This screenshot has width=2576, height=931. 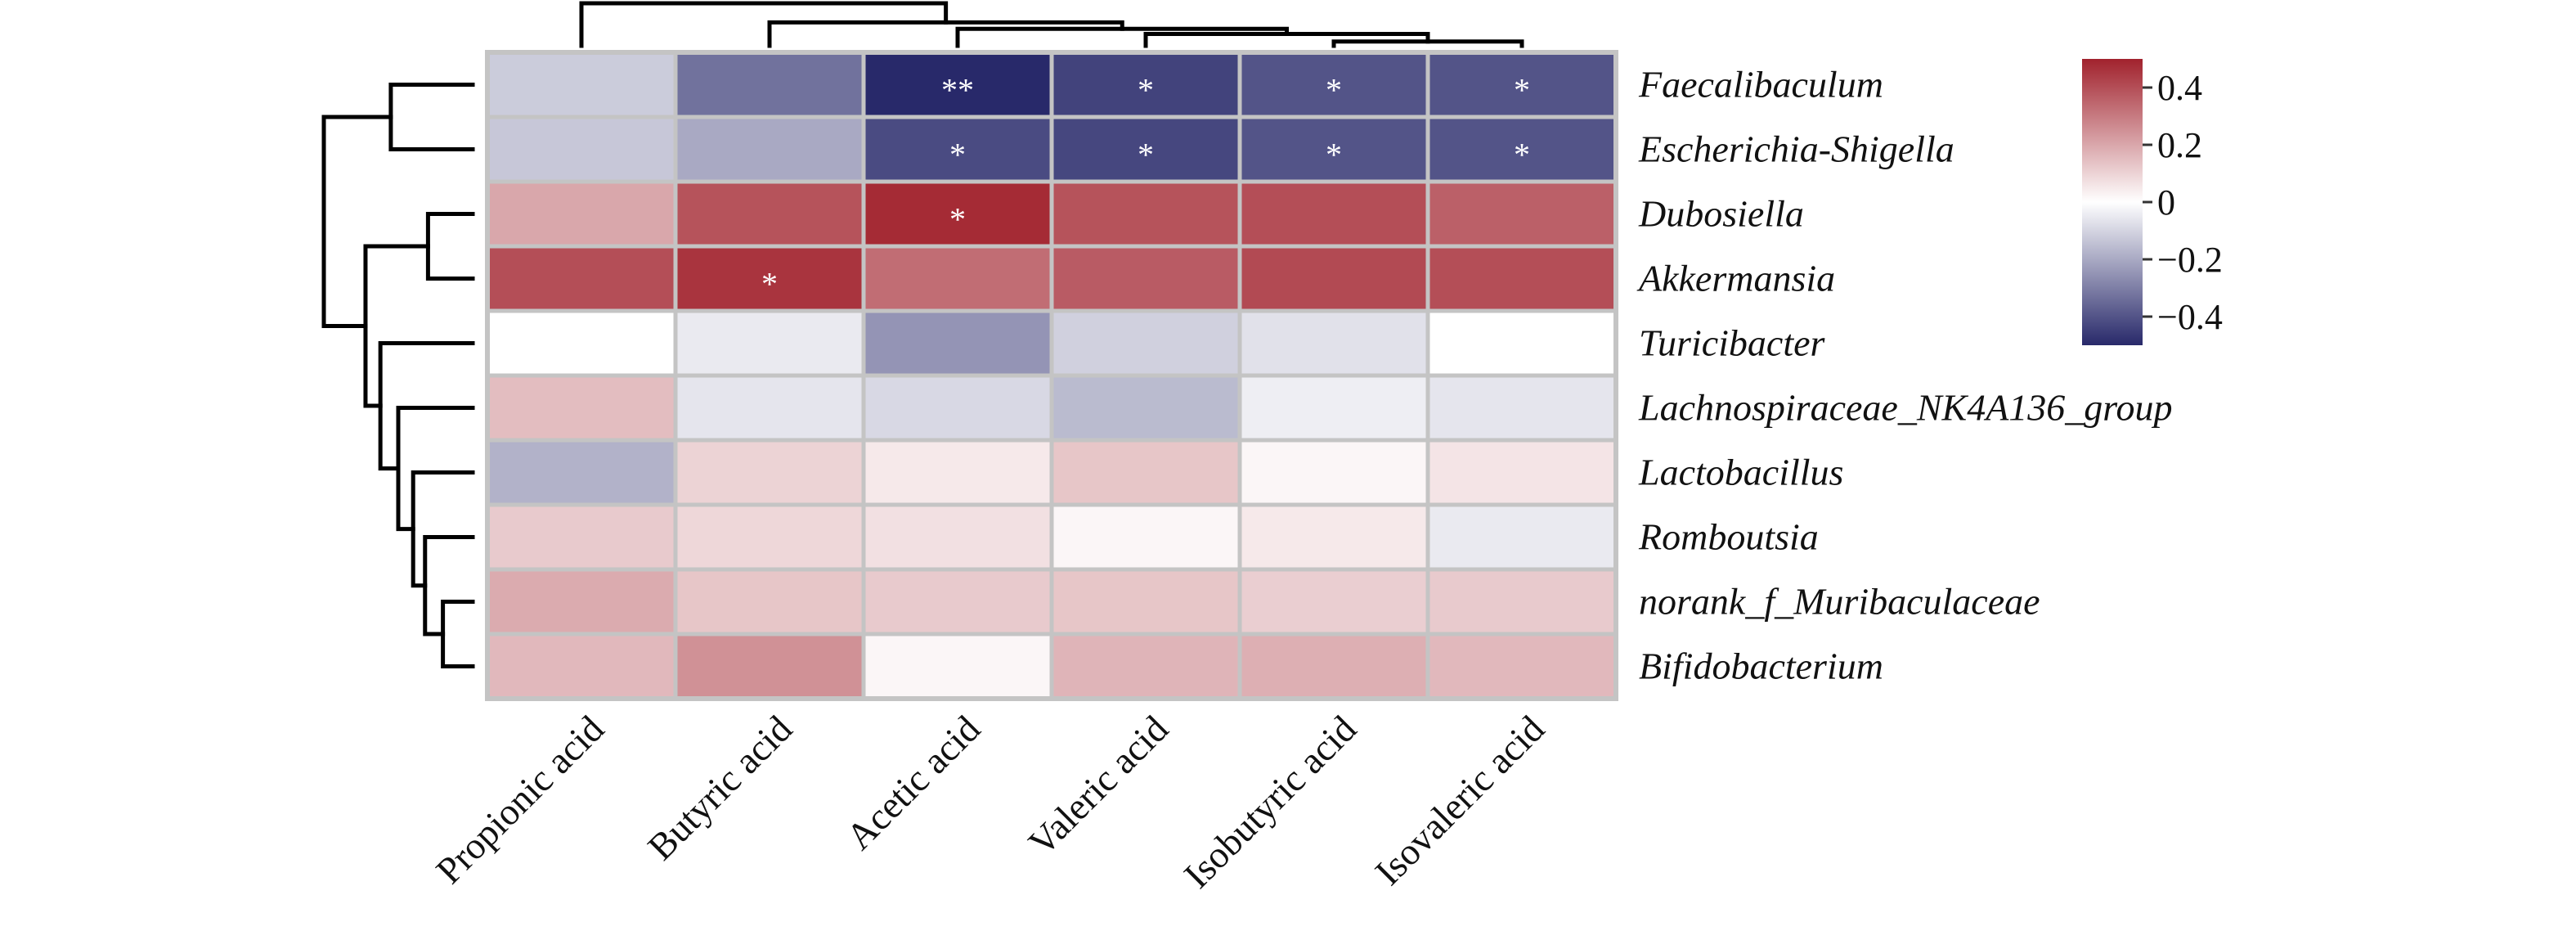 I want to click on cell-lachnospiraceae-nk4a136-group-butyric-acid, so click(x=770, y=408).